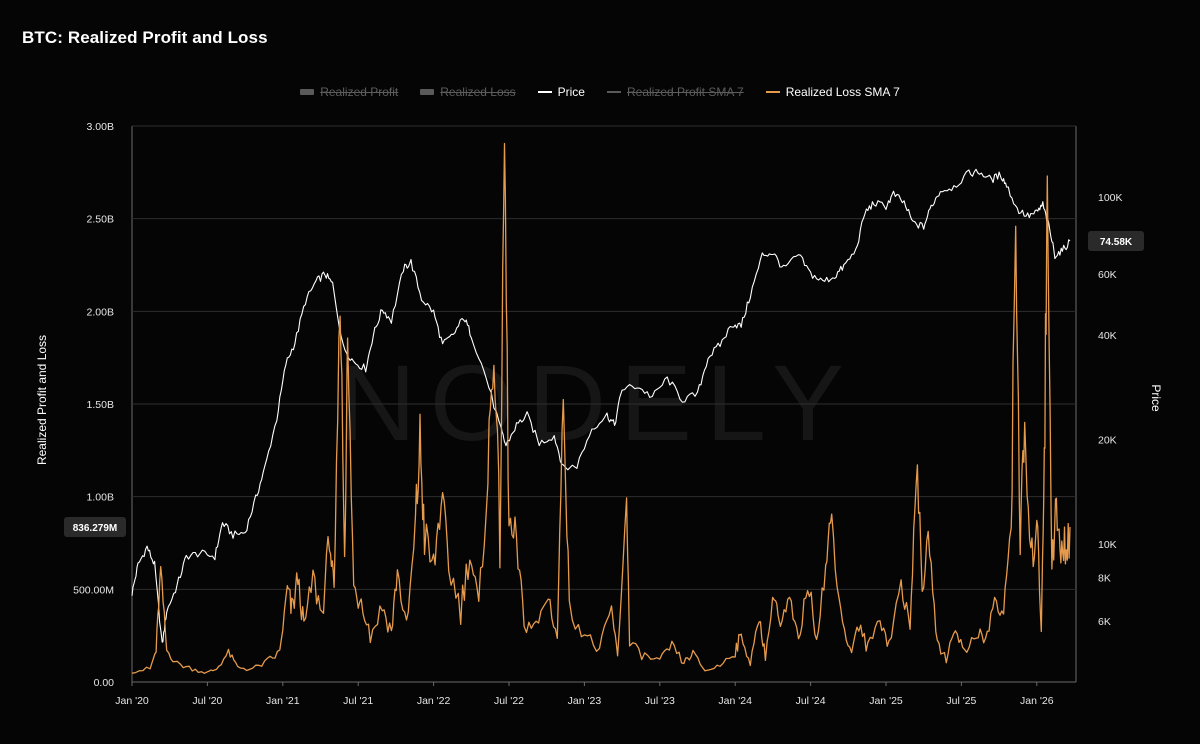 This screenshot has height=744, width=1200. I want to click on left-tick-label: 0.00, so click(104, 683).